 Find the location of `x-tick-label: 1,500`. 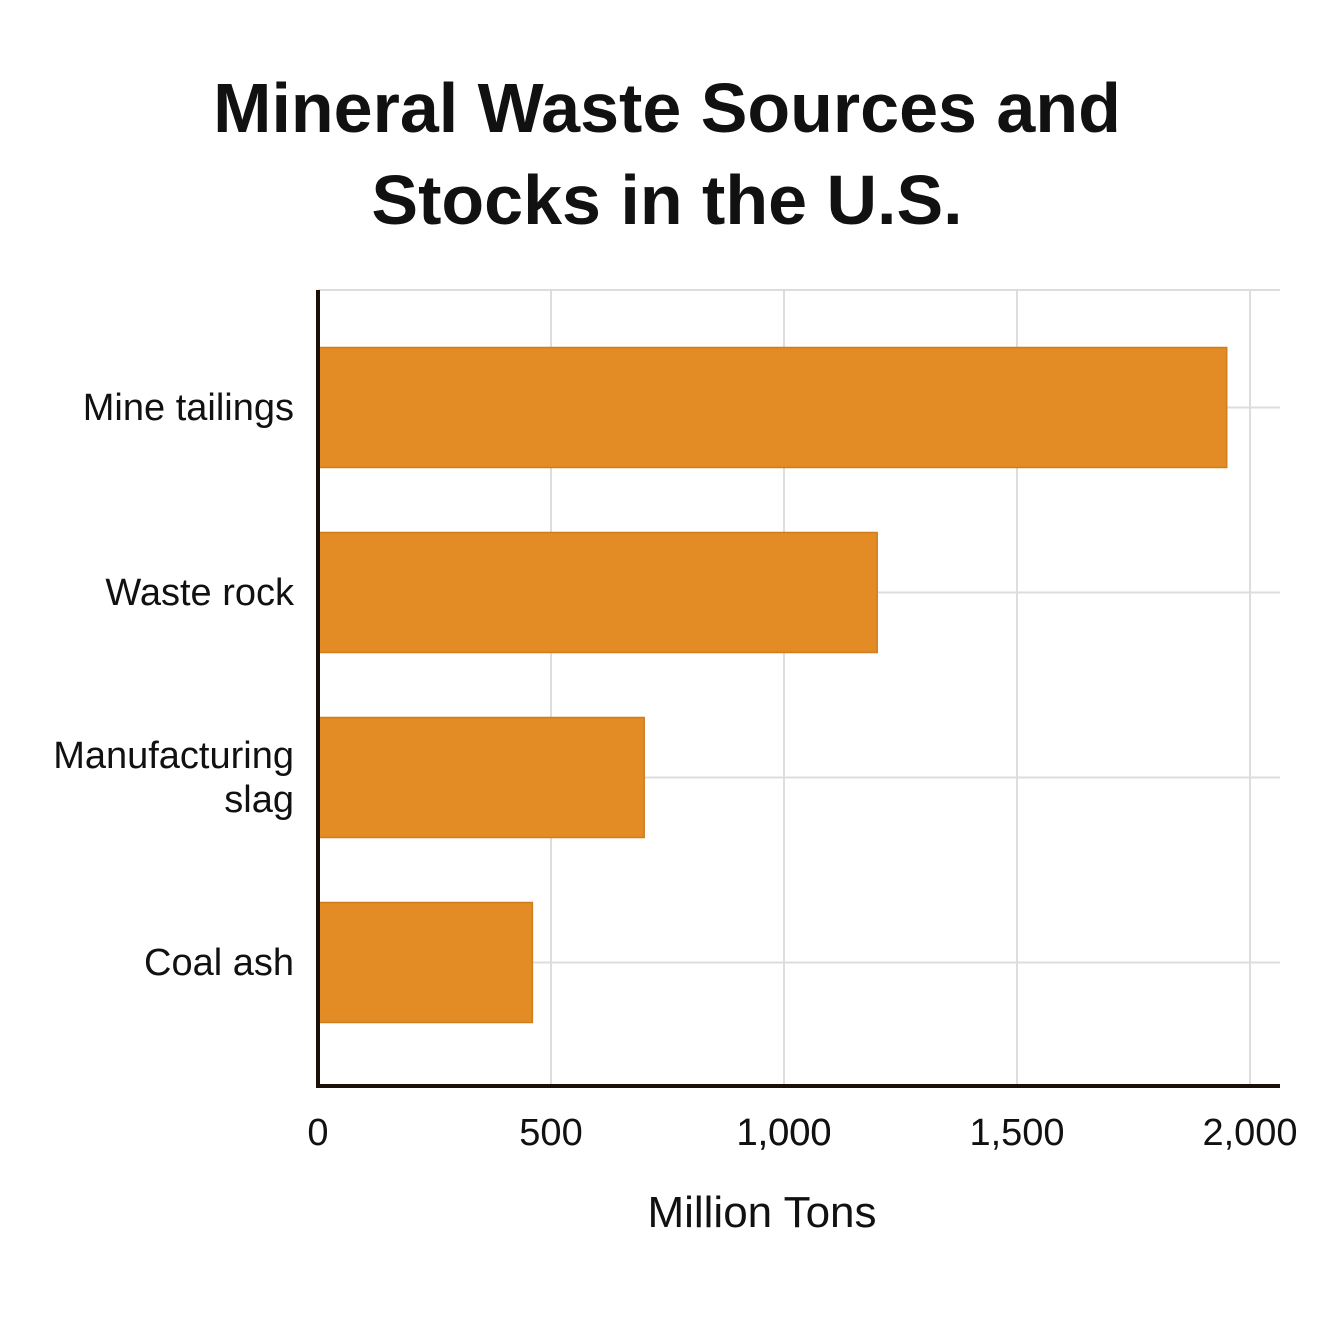

x-tick-label: 1,500 is located at coordinates (1016, 1133).